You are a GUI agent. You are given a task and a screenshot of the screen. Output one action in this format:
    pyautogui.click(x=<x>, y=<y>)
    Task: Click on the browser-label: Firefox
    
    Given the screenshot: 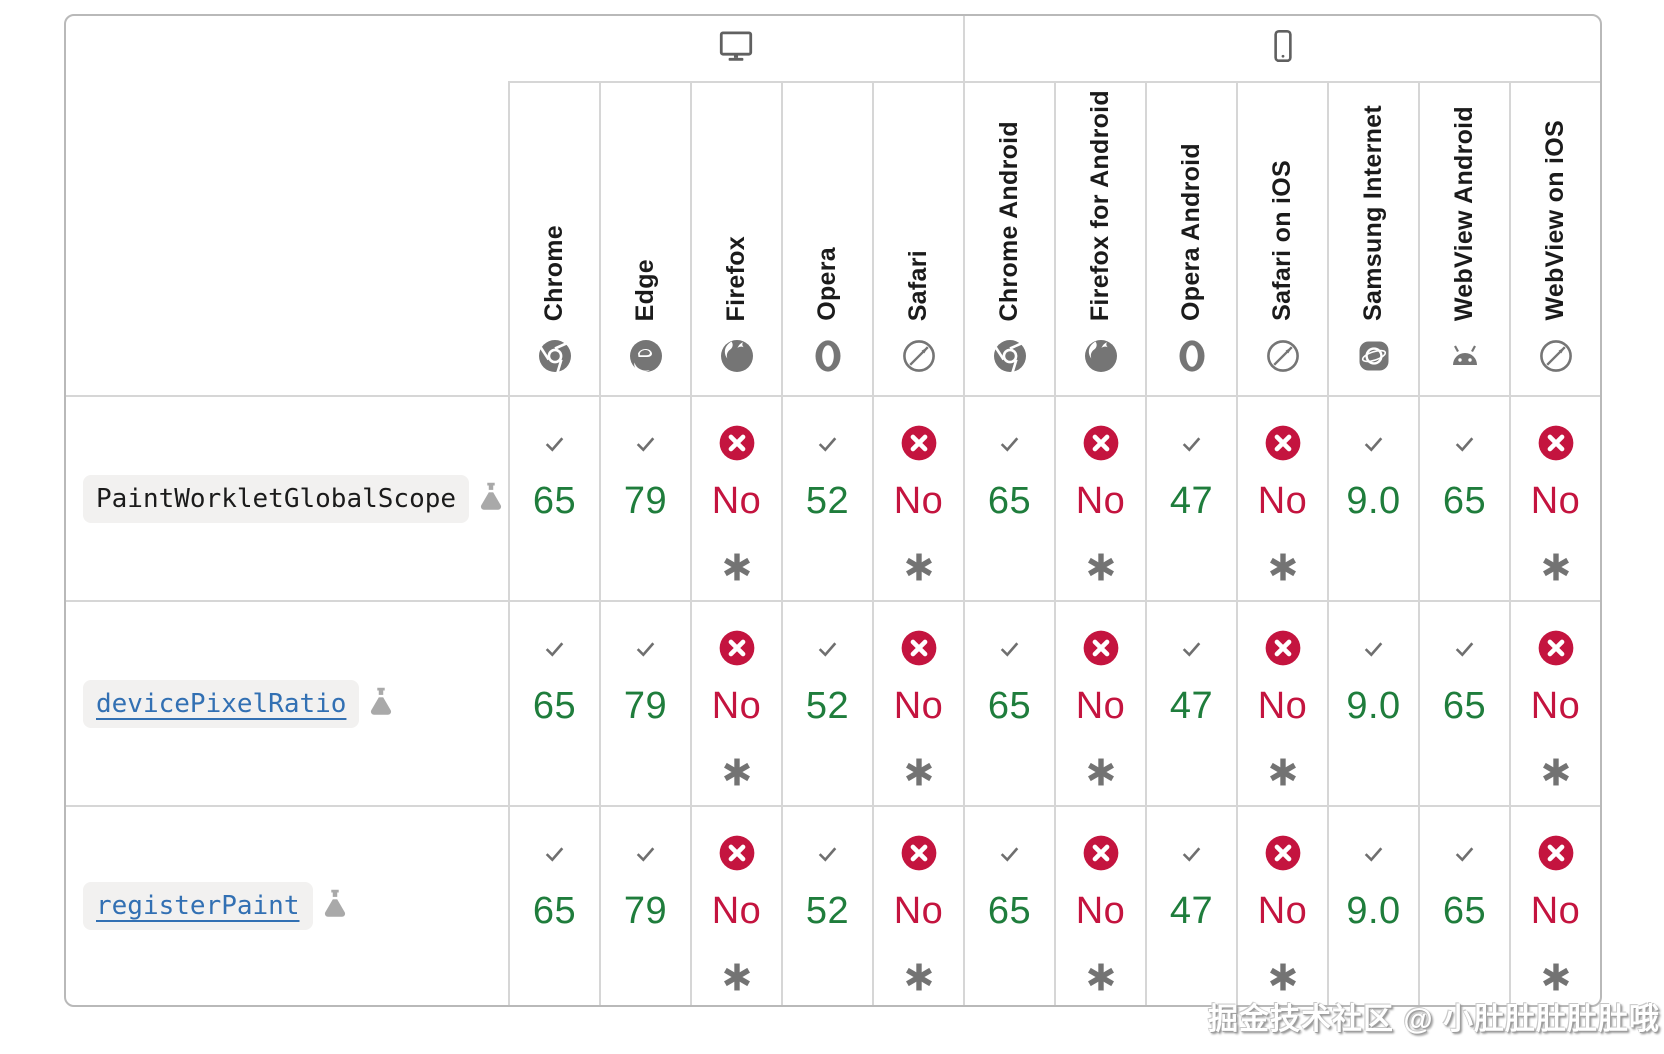 What is the action you would take?
    pyautogui.click(x=736, y=278)
    